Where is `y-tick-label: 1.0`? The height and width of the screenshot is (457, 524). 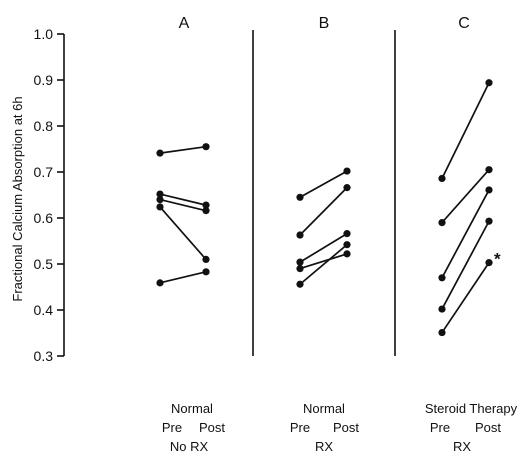 y-tick-label: 1.0 is located at coordinates (44, 34).